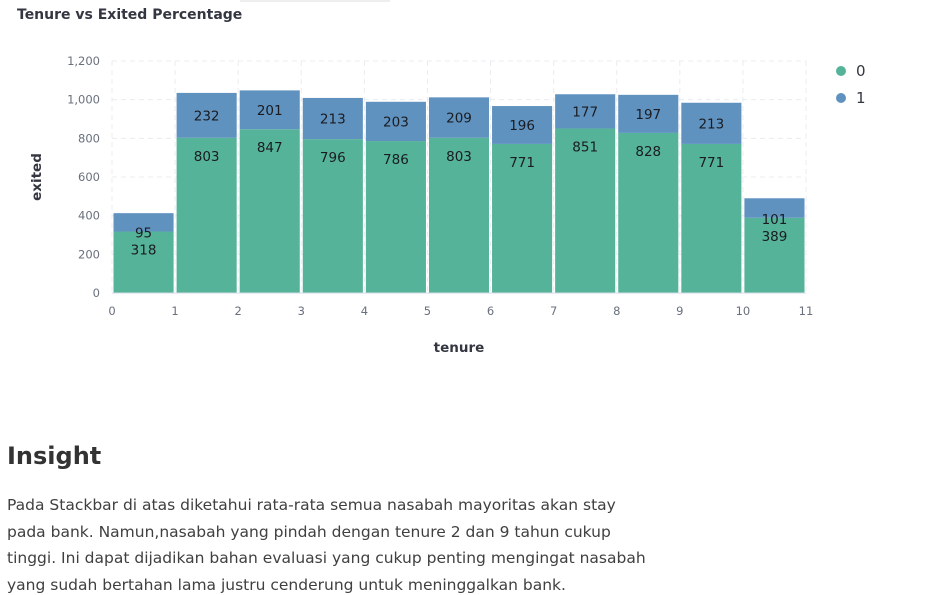  Describe the element at coordinates (143, 234) in the screenshot. I see `data-label-series-1: 95` at that location.